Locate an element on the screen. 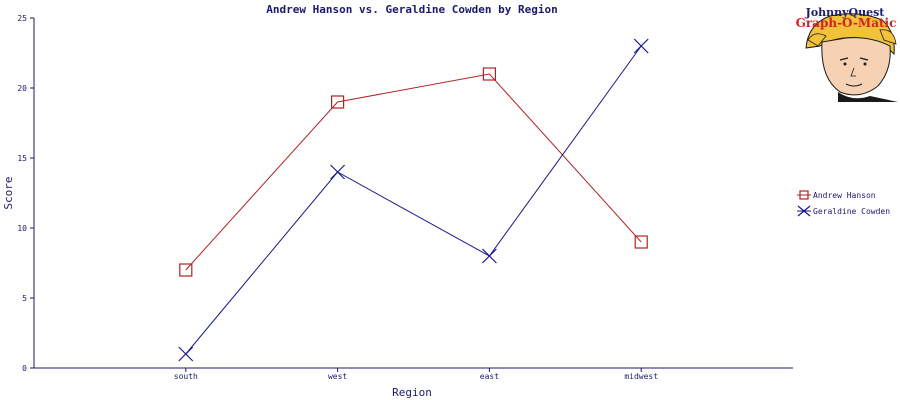 The image size is (900, 400). legend-entry: Geraldine Cowden is located at coordinates (843, 211).